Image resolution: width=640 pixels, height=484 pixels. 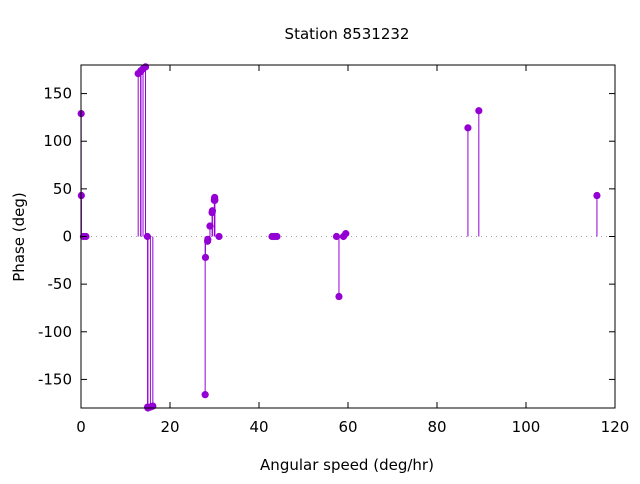 I want to click on y-tick-label: 50, so click(x=62, y=189).